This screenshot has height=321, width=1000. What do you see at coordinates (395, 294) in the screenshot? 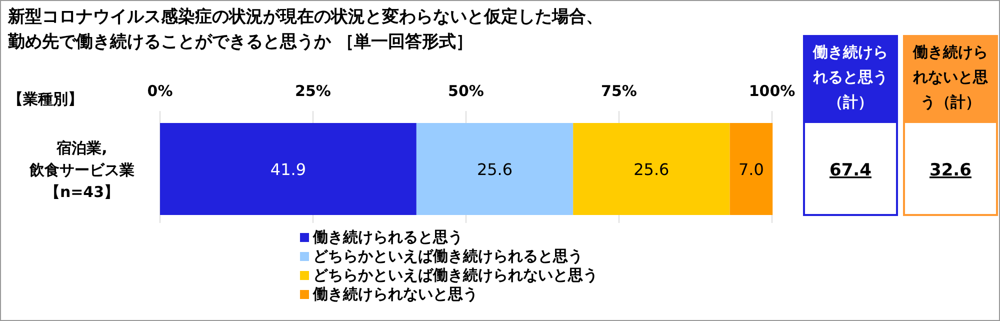
I see `legend-label: 働き続けられないと思う` at bounding box center [395, 294].